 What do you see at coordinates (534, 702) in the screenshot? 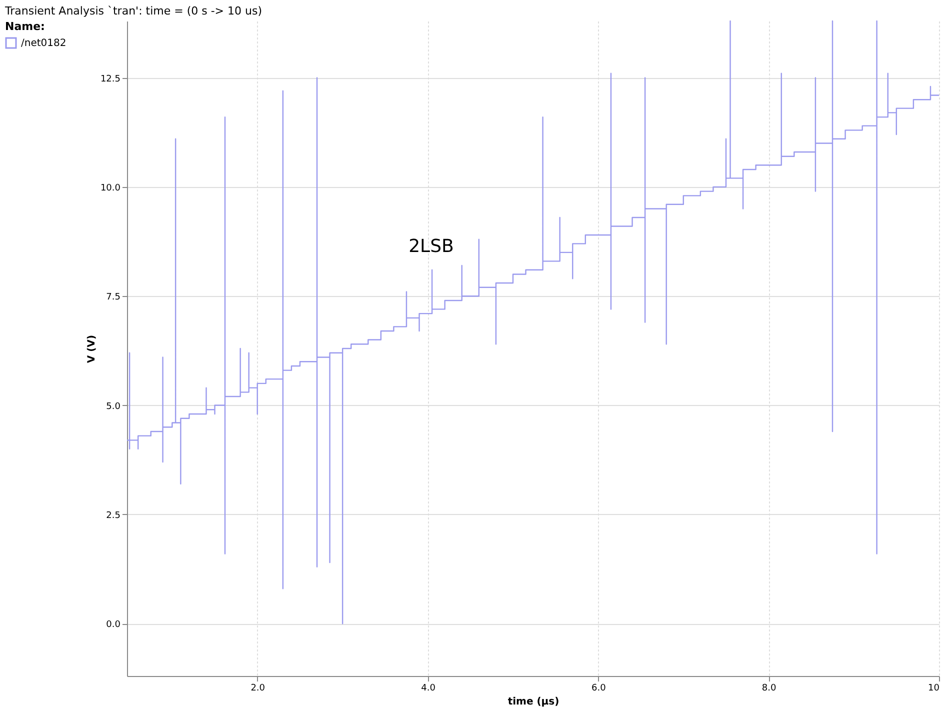
I see `x-axis-title: time (µs)` at bounding box center [534, 702].